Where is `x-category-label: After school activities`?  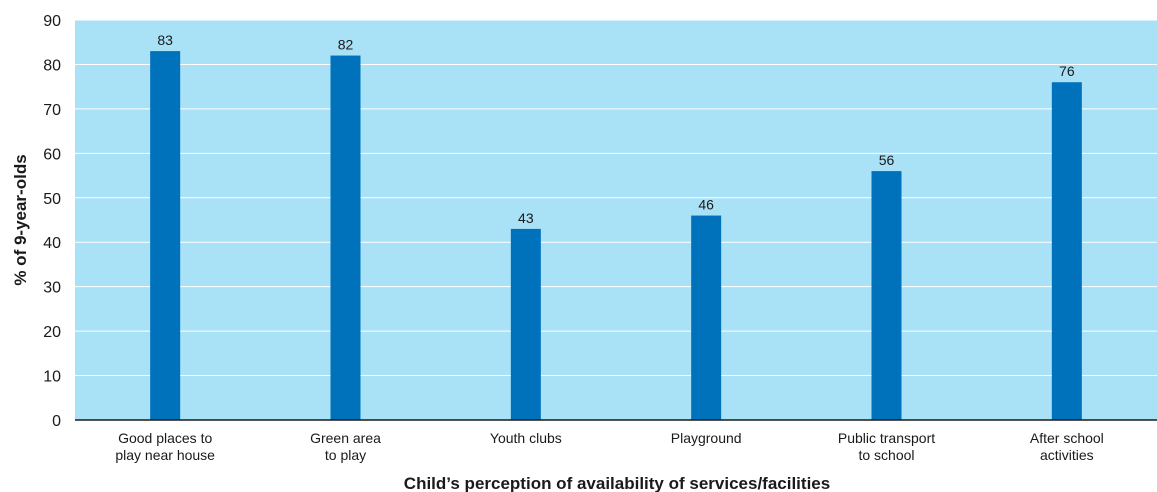 x-category-label: After school activities is located at coordinates (1067, 446).